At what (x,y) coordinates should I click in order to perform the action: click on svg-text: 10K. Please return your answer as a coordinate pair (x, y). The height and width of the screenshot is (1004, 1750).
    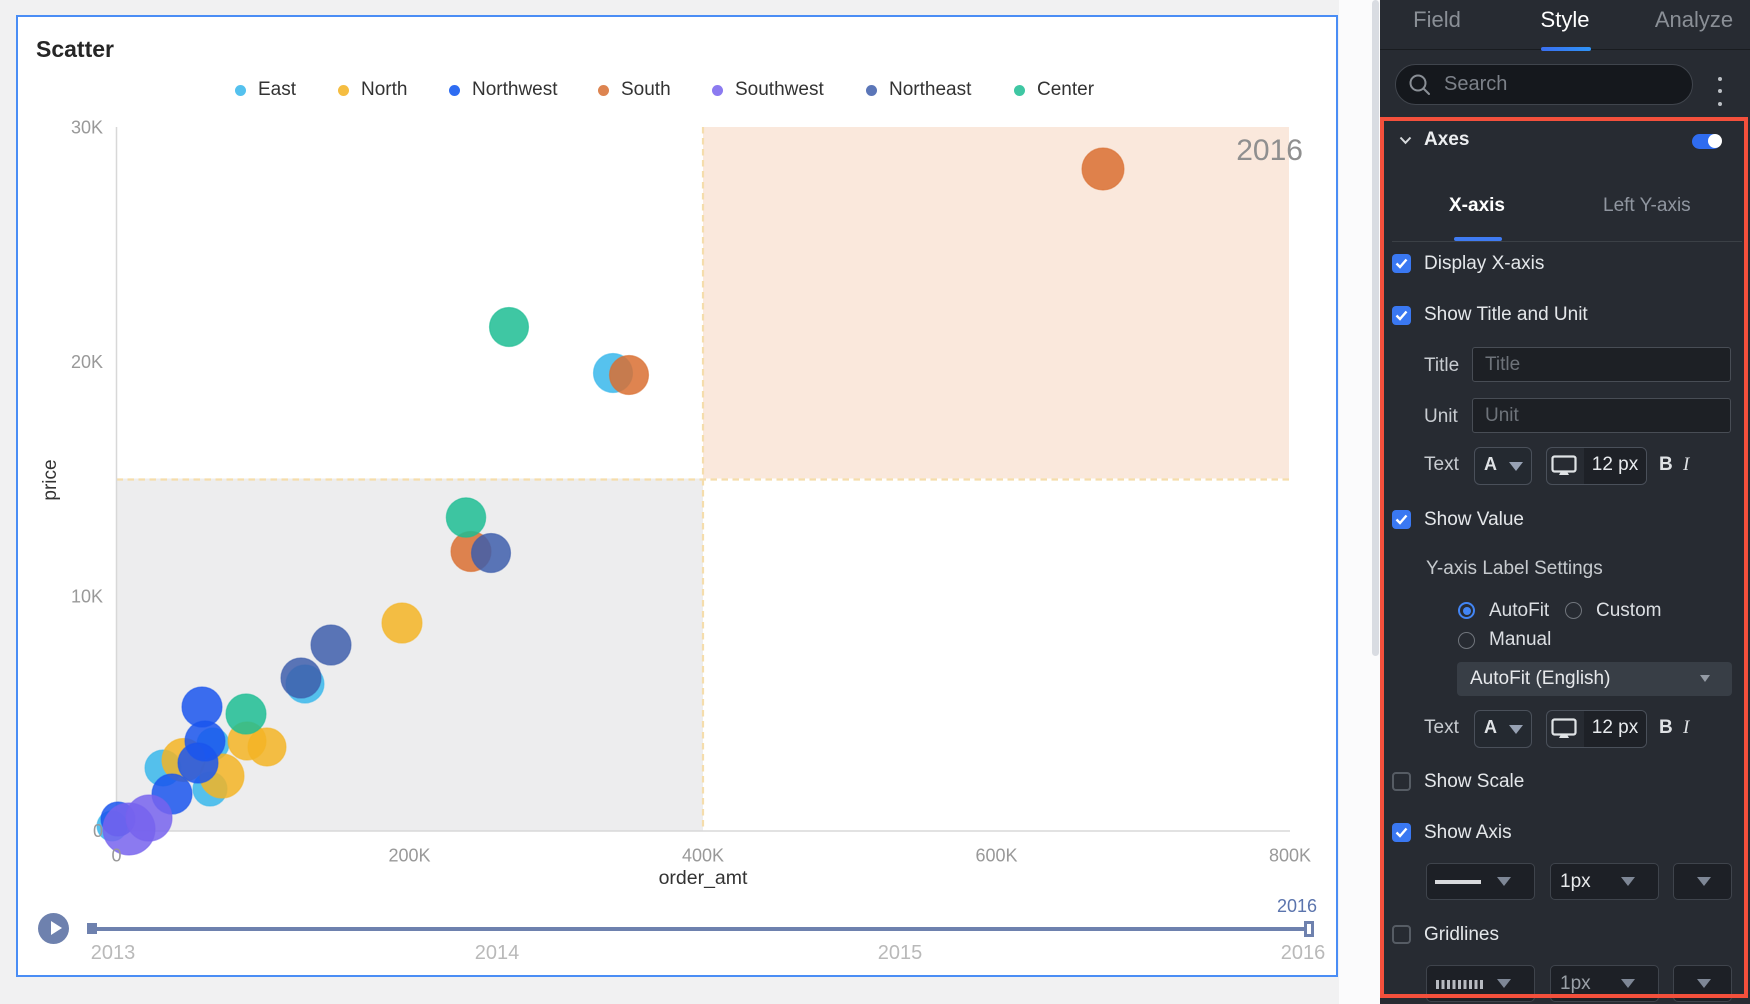
    Looking at the image, I should click on (87, 597).